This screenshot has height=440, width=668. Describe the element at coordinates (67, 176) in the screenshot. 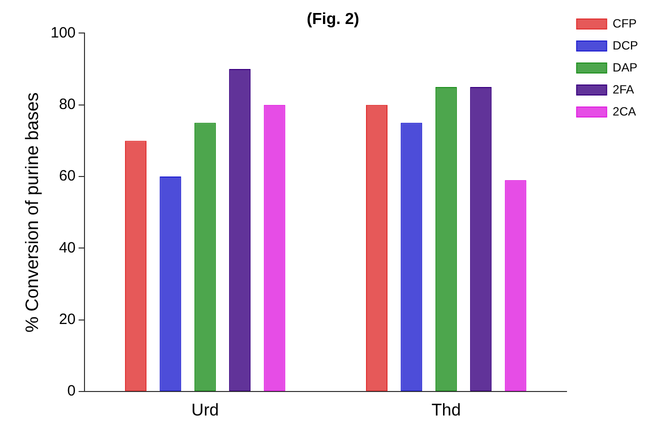

I see `y-tick-label: 60` at that location.